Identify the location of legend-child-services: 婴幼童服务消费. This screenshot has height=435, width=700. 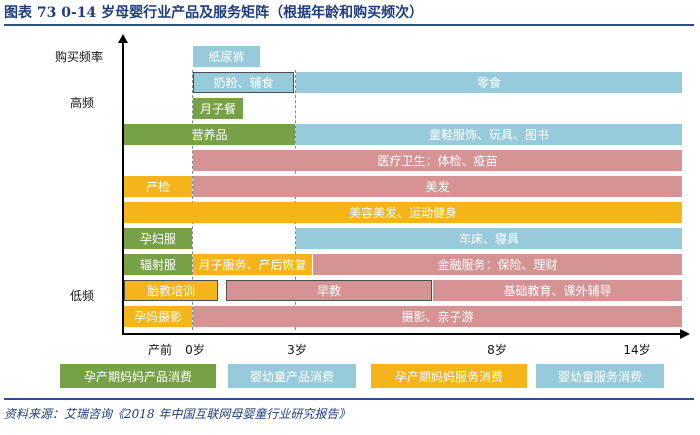
(600, 376).